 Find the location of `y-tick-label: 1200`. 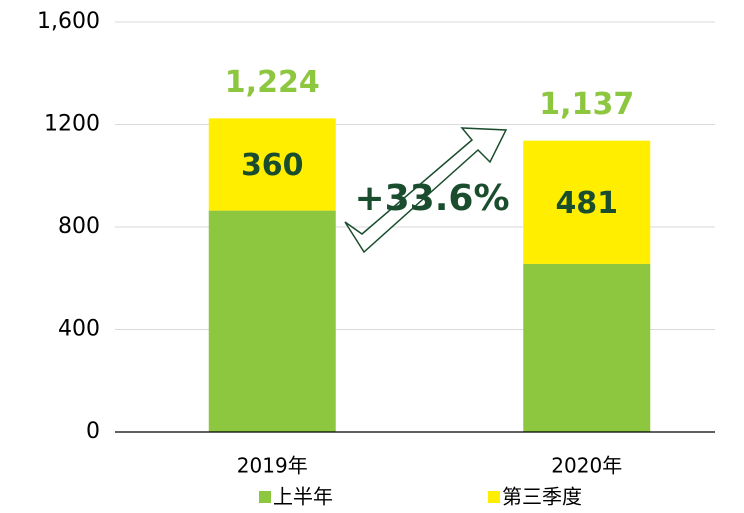

y-tick-label: 1200 is located at coordinates (72, 124).